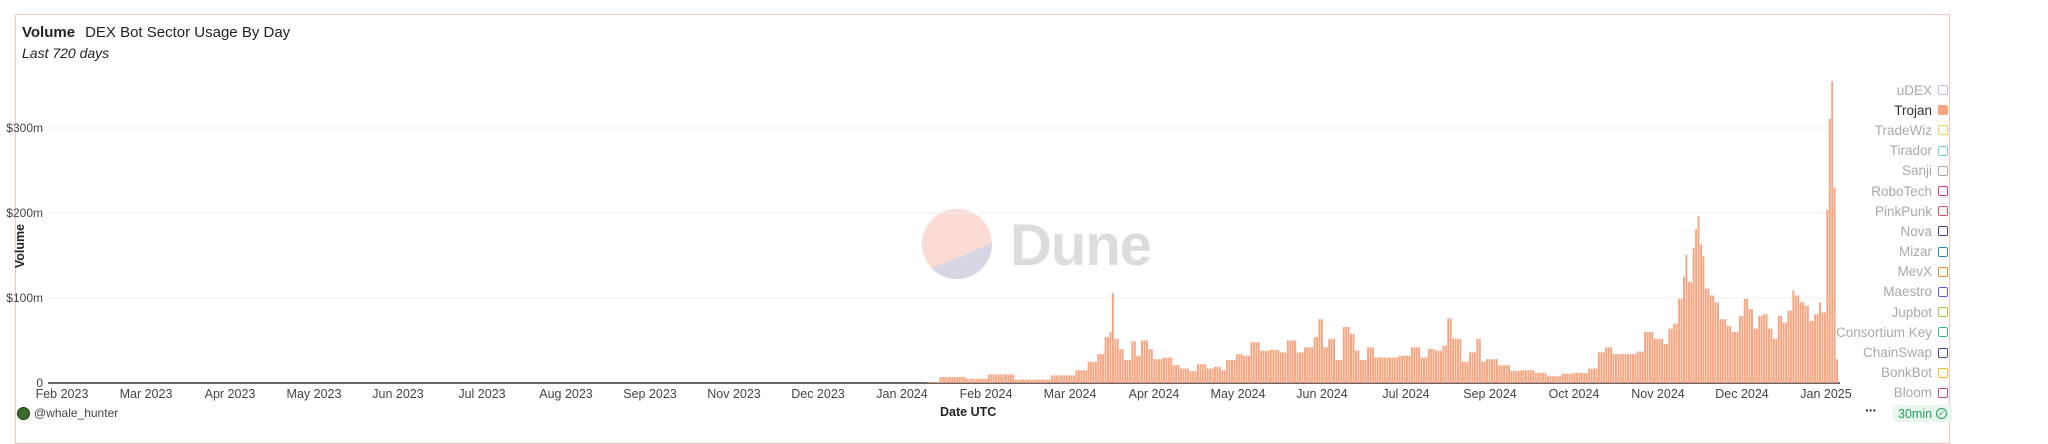  Describe the element at coordinates (67, 413) in the screenshot. I see `author: @whale_hunter` at that location.